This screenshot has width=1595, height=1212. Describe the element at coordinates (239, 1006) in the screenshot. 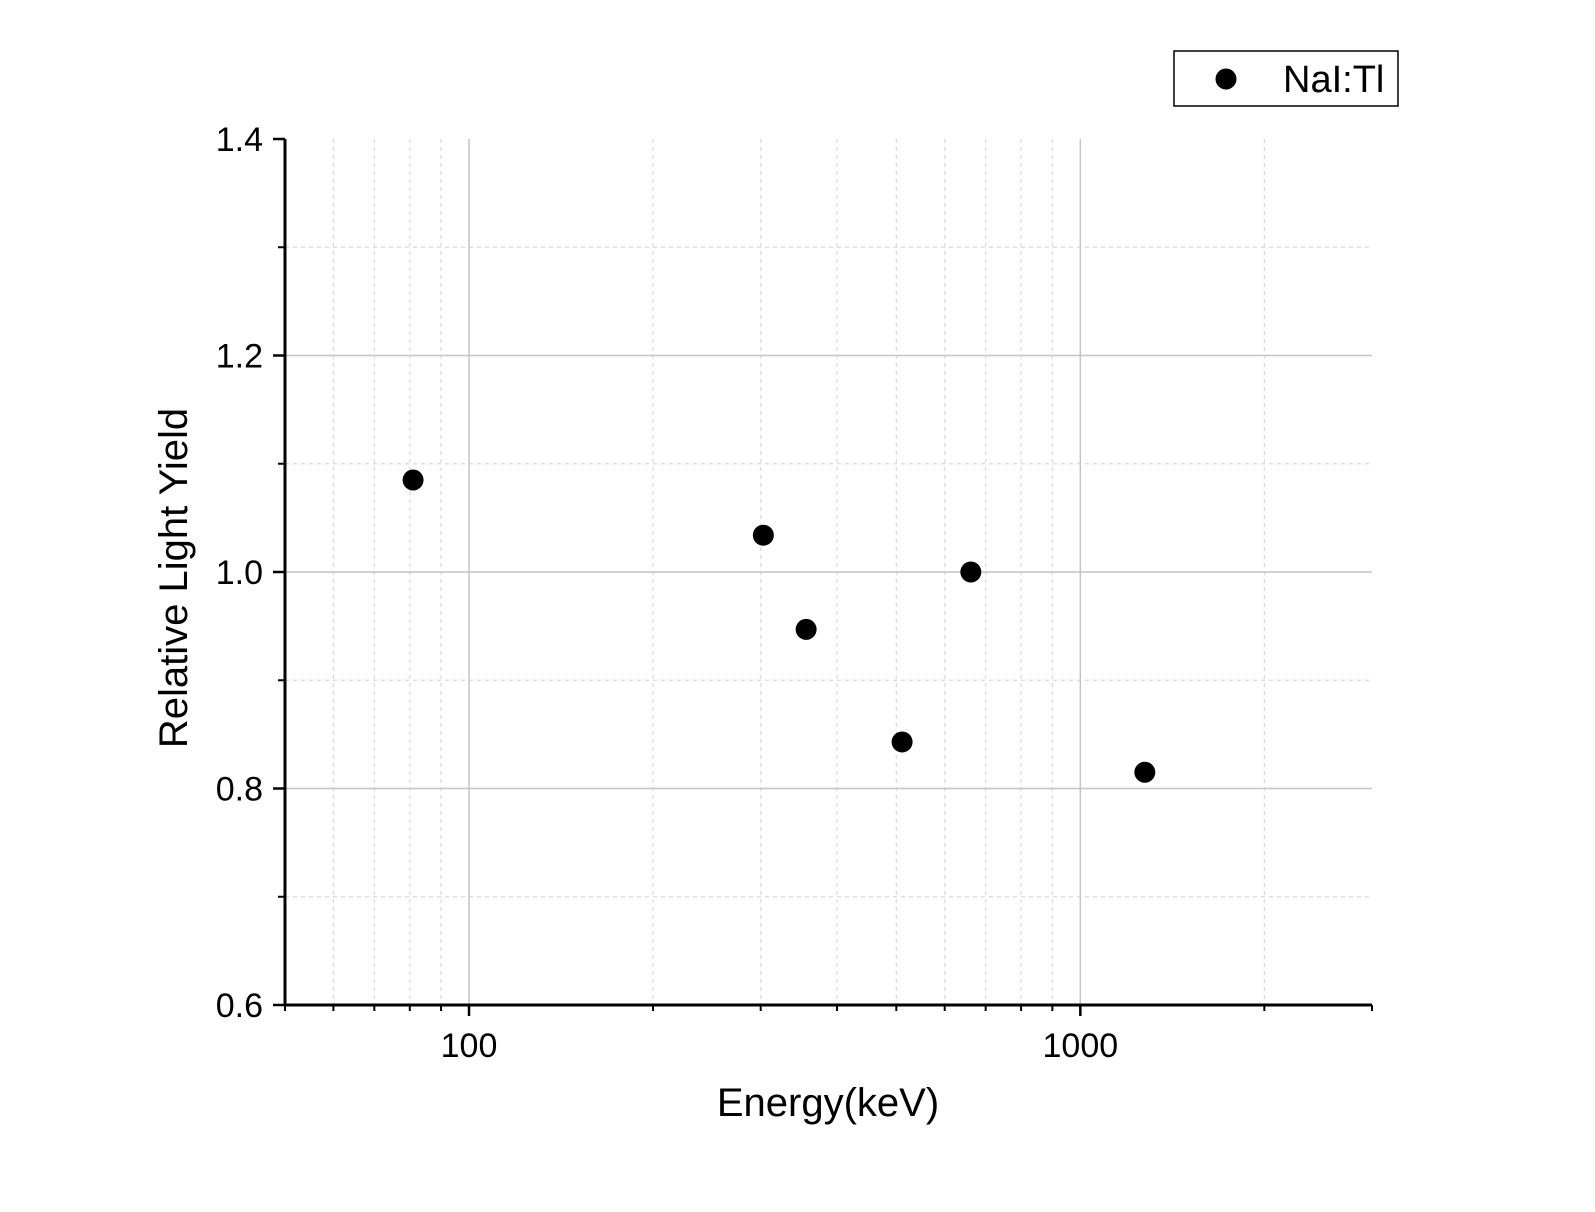

I see `y-tick-label: 0.6` at that location.